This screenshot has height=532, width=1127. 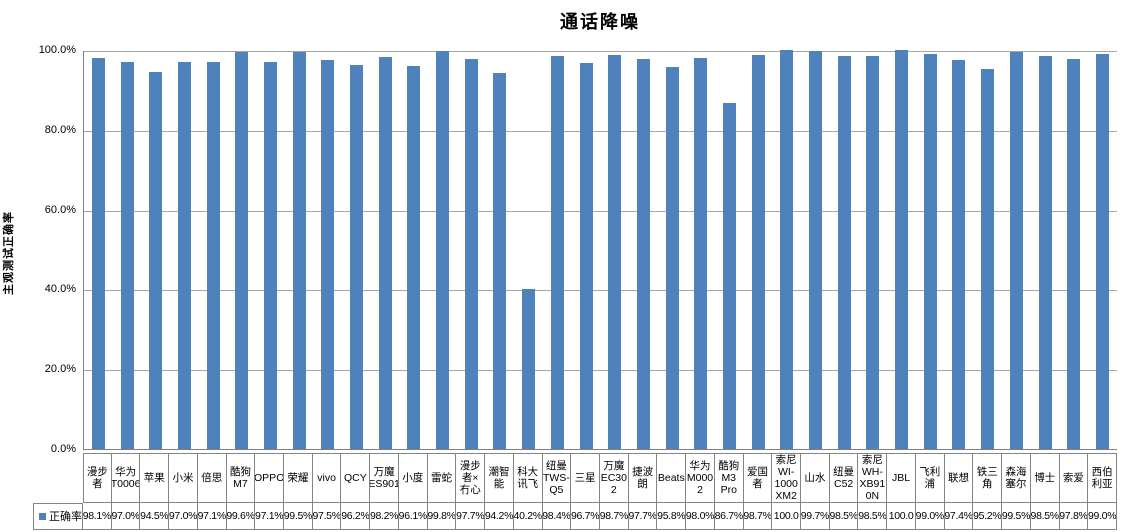 I want to click on category-header-cell: 飞利 浦, so click(x=930, y=478).